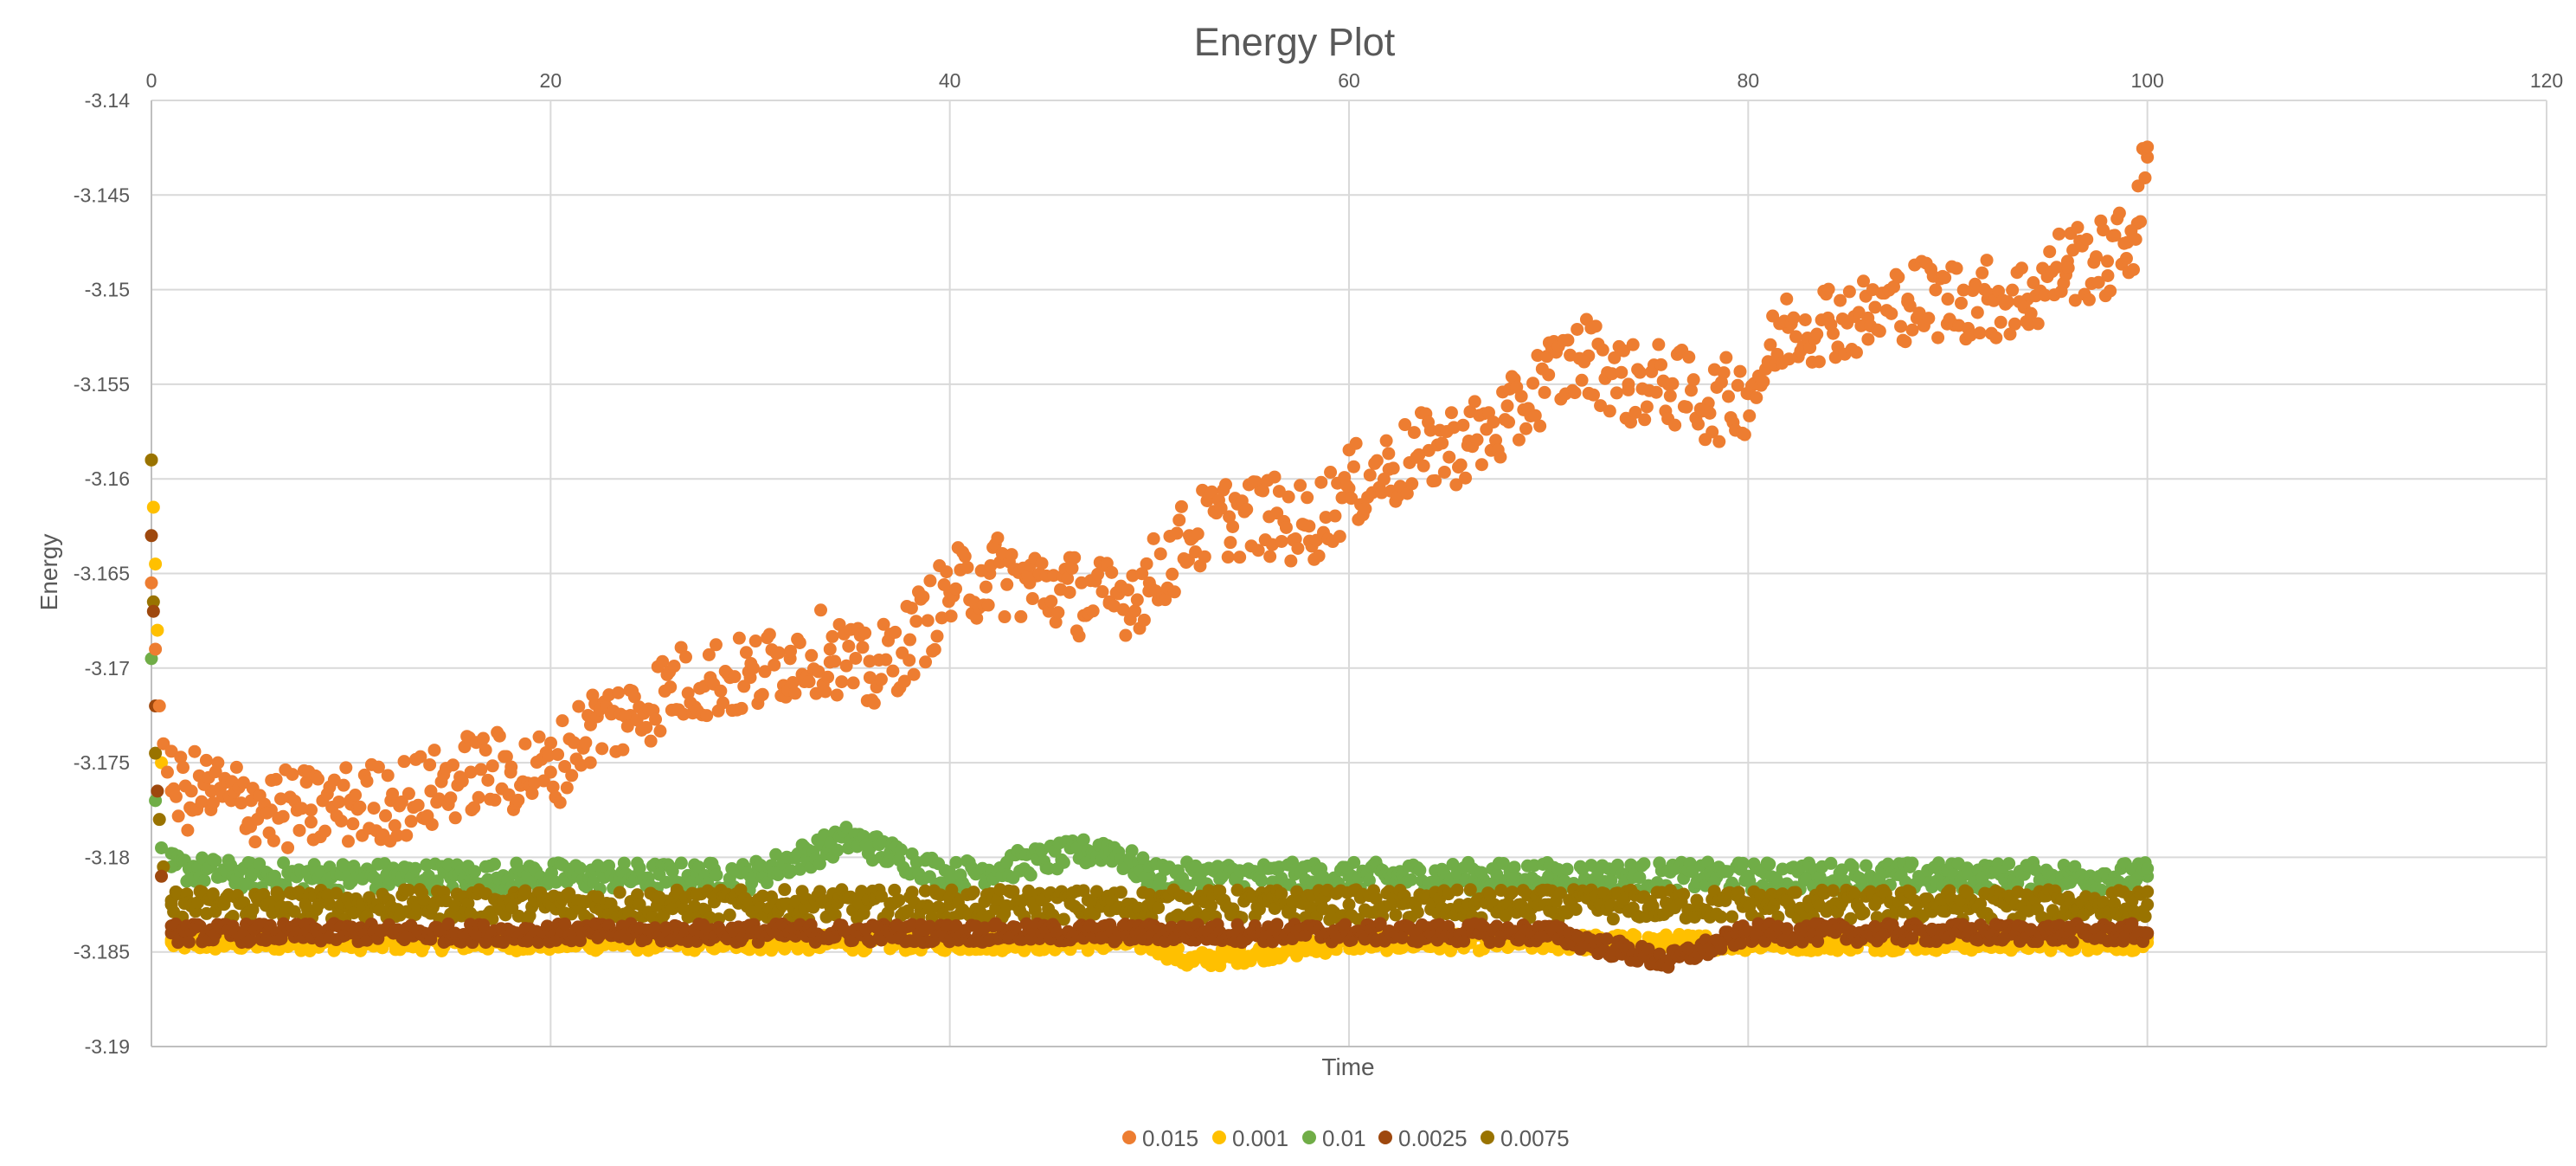 The height and width of the screenshot is (1166, 2576). Describe the element at coordinates (1346, 1138) in the screenshot. I see `legend: 0.015 0.001 0.01 0.0025 0.0075` at that location.